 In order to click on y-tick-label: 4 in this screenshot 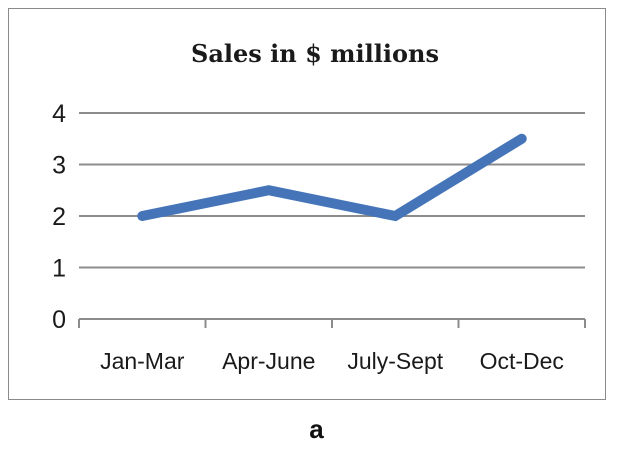, I will do `click(59, 114)`.